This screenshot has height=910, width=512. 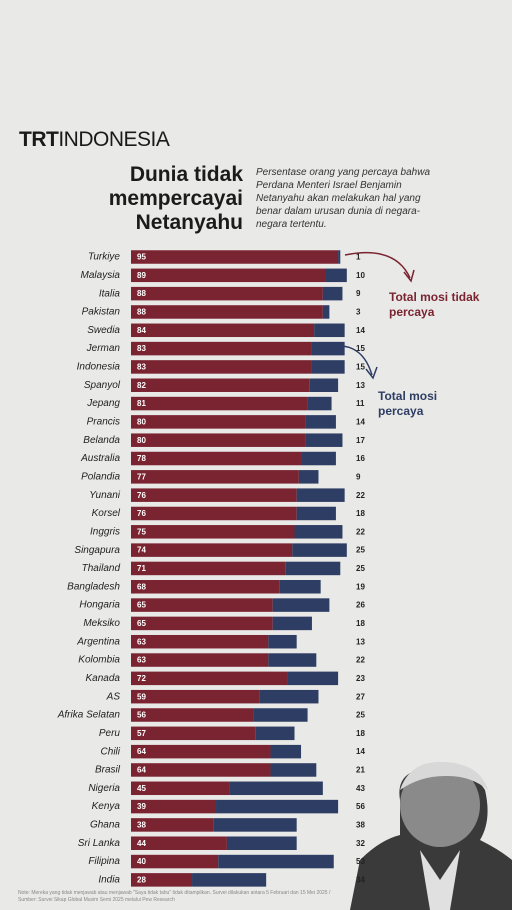 What do you see at coordinates (110, 733) in the screenshot?
I see `category-label: Peru` at bounding box center [110, 733].